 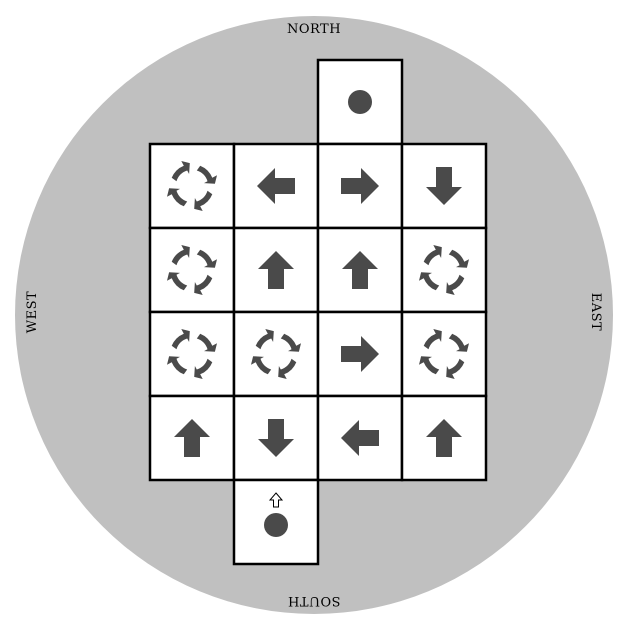 I want to click on goal-dot-icon, so click(x=360, y=102).